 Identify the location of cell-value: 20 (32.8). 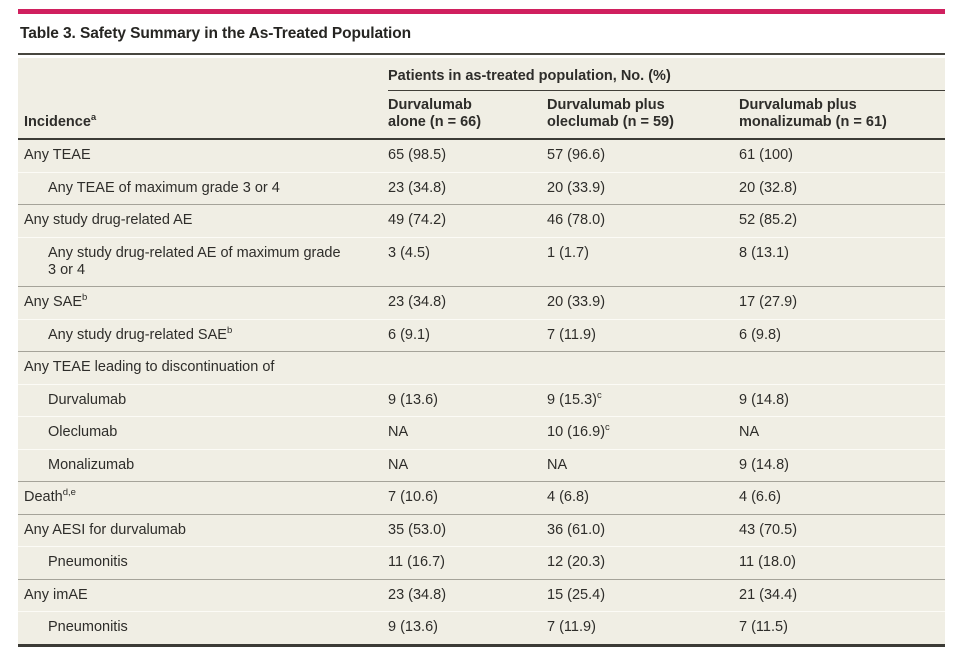
(768, 187).